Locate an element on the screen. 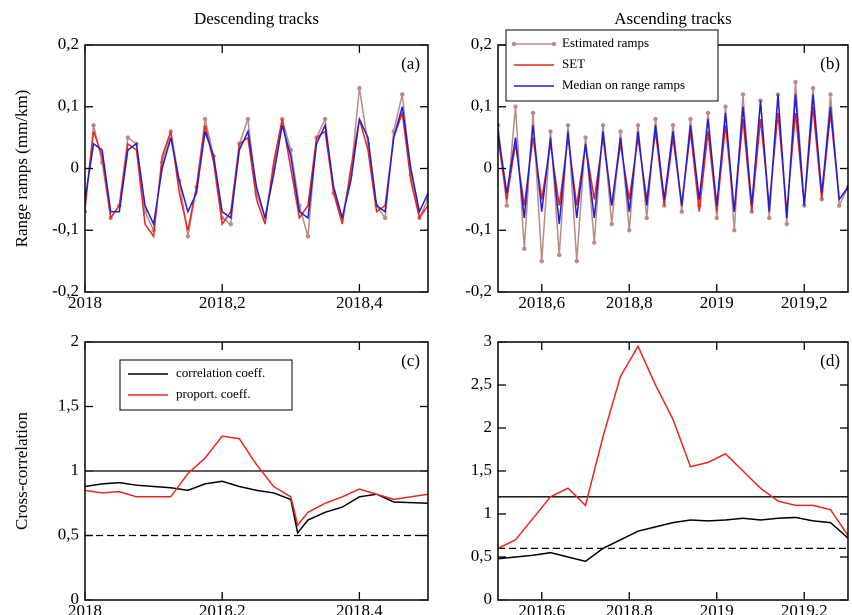 The image size is (852, 615). legend-box is located at coordinates (206, 385).